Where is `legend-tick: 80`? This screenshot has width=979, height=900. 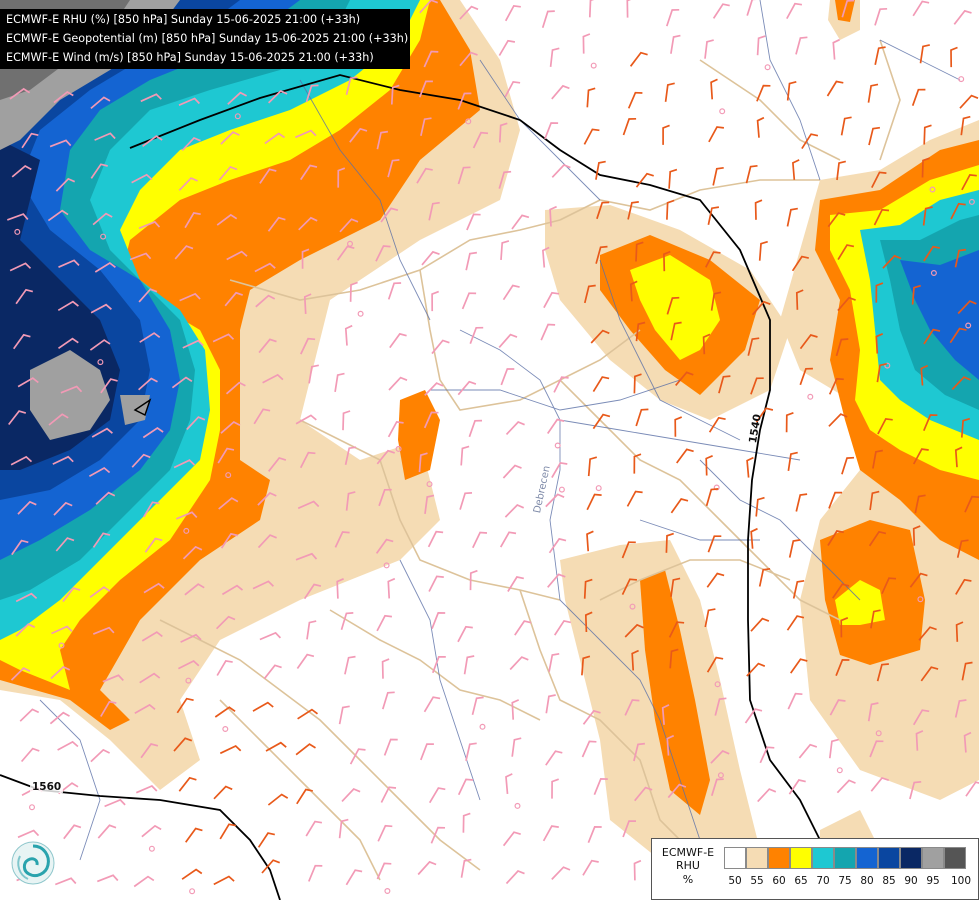
legend-tick: 80 is located at coordinates (867, 881).